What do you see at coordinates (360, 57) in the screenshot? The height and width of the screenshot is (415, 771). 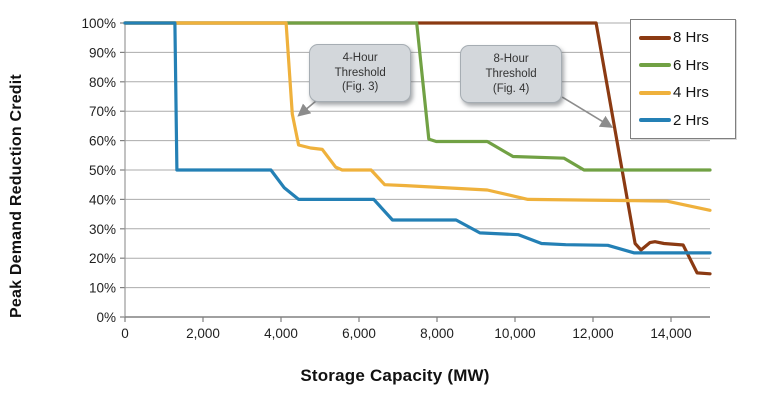 I see `annotation-text-line: 4-Hour` at bounding box center [360, 57].